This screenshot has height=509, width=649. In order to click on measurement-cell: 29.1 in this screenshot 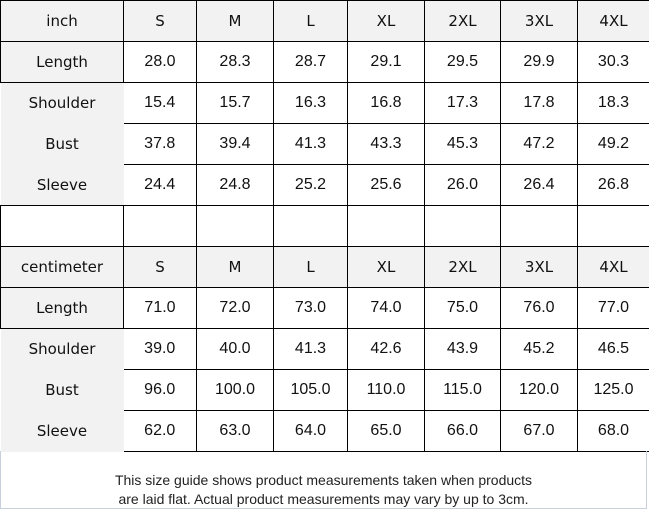, I will do `click(386, 62)`.